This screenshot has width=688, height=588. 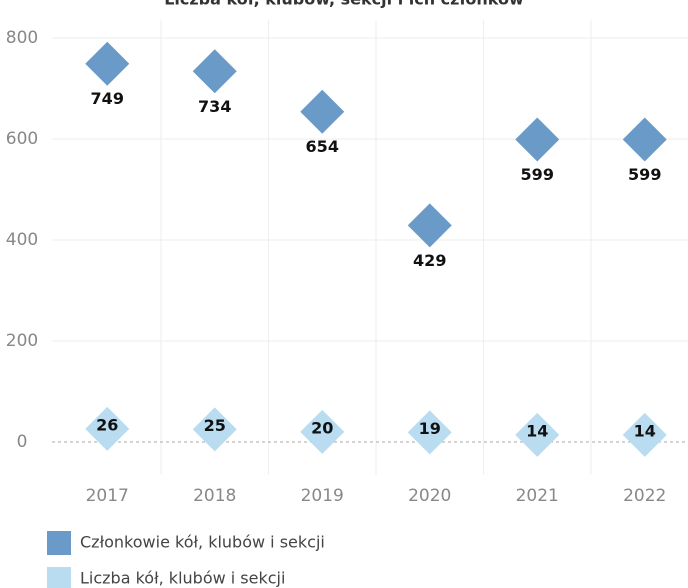 What do you see at coordinates (322, 496) in the screenshot?
I see `x-tick-label: 2019` at bounding box center [322, 496].